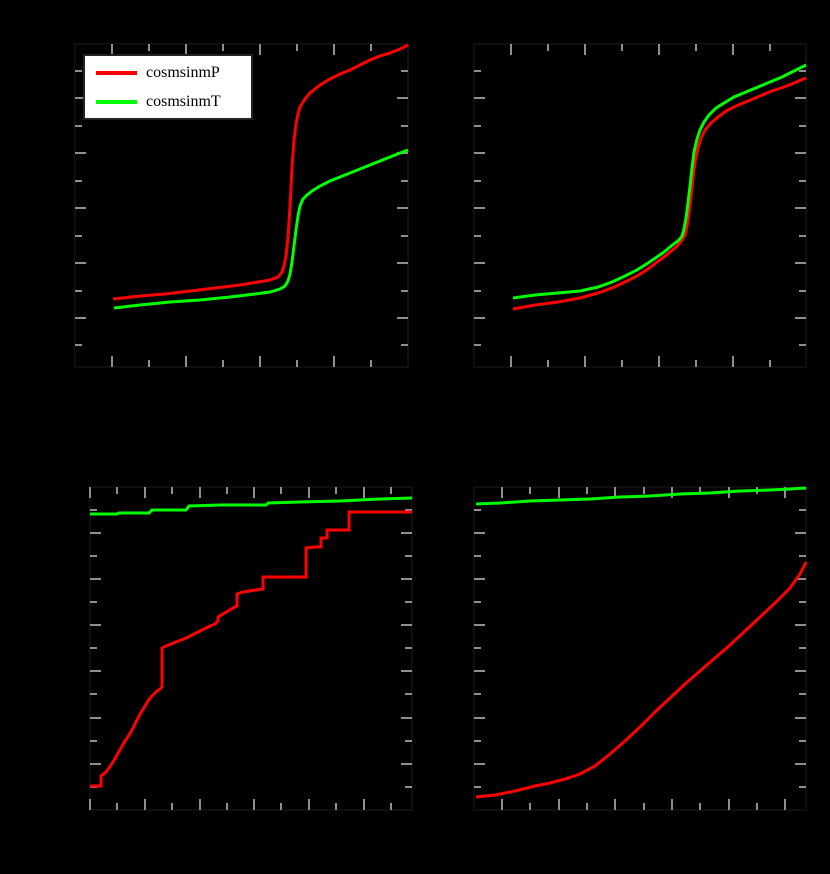 The image size is (830, 874). I want to click on red-line-swatch, so click(116, 72).